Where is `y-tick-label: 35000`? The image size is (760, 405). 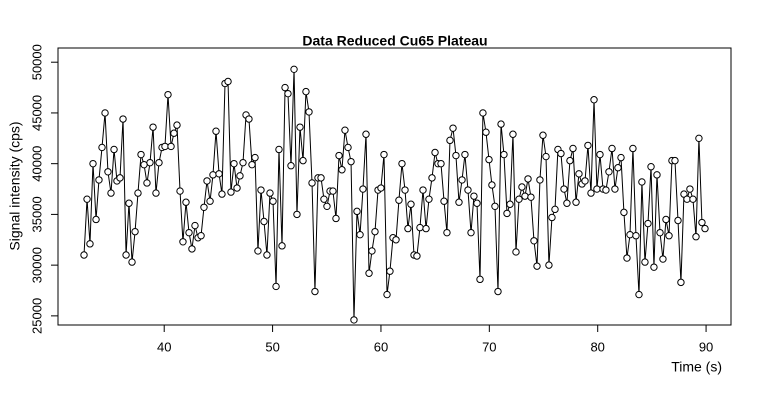
y-tick-label: 35000 is located at coordinates (36, 214).